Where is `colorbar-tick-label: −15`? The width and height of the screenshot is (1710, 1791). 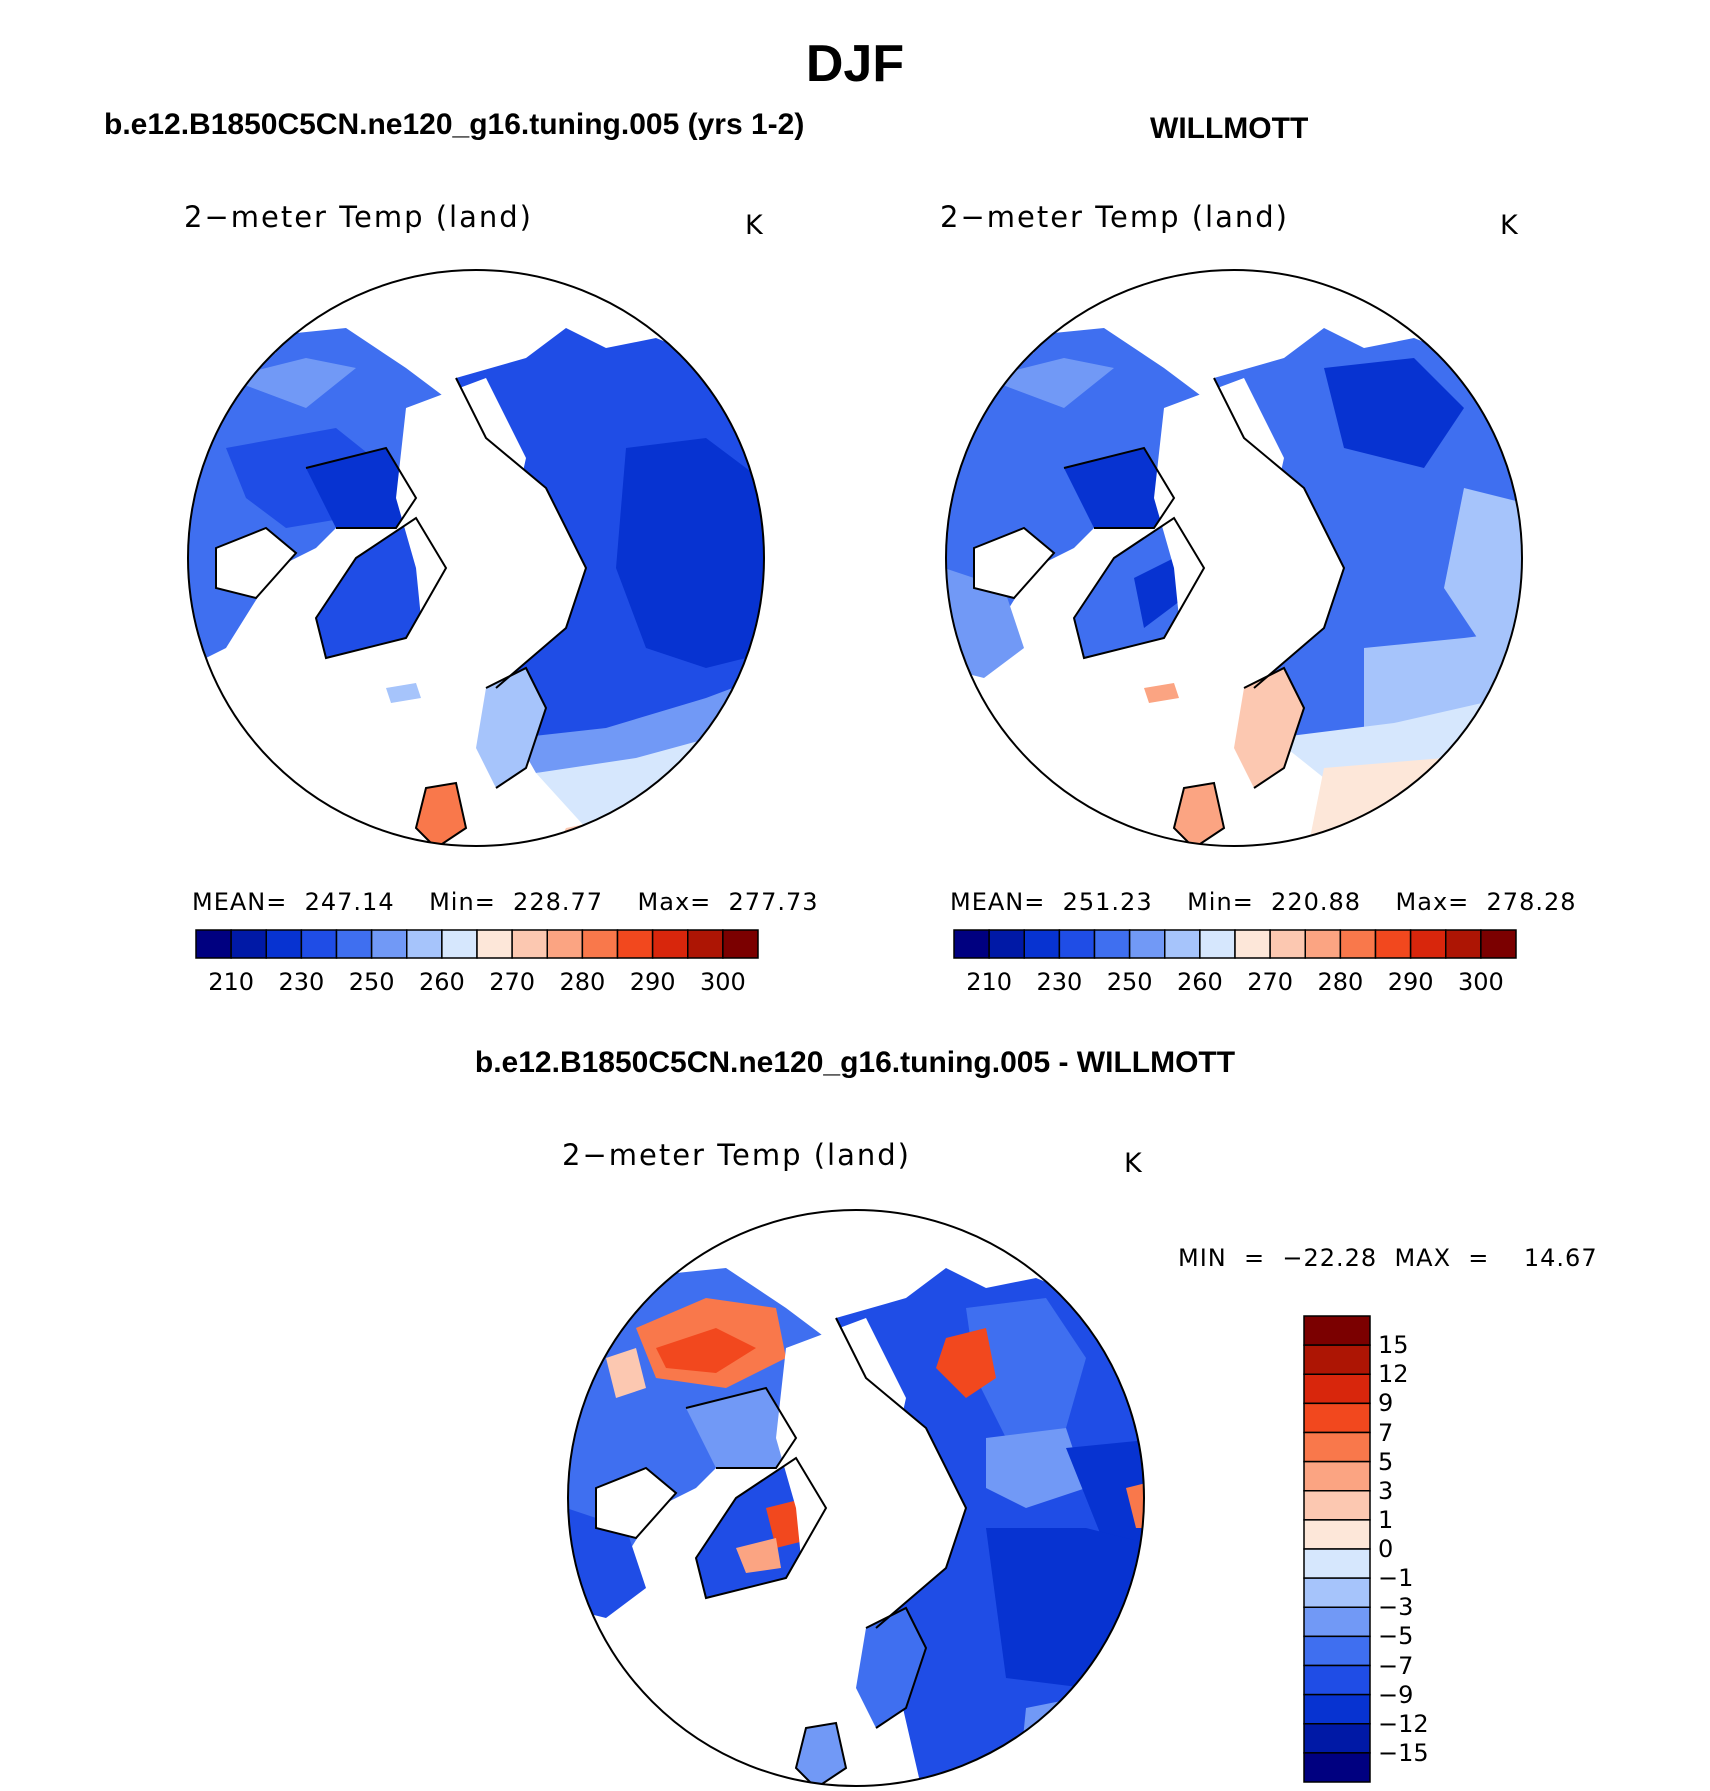 colorbar-tick-label: −15 is located at coordinates (1403, 1752).